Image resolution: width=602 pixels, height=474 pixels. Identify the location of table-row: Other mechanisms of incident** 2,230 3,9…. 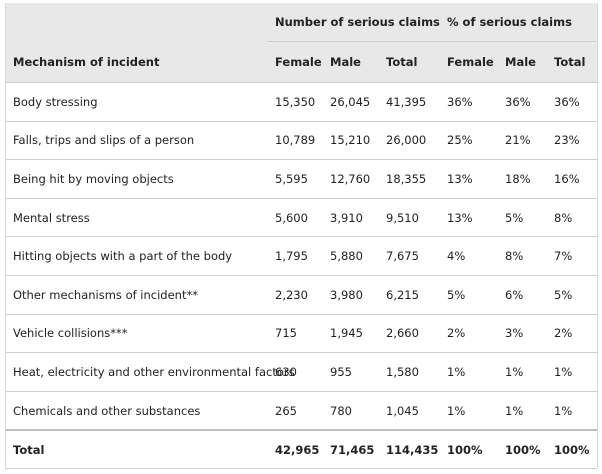
(301, 294).